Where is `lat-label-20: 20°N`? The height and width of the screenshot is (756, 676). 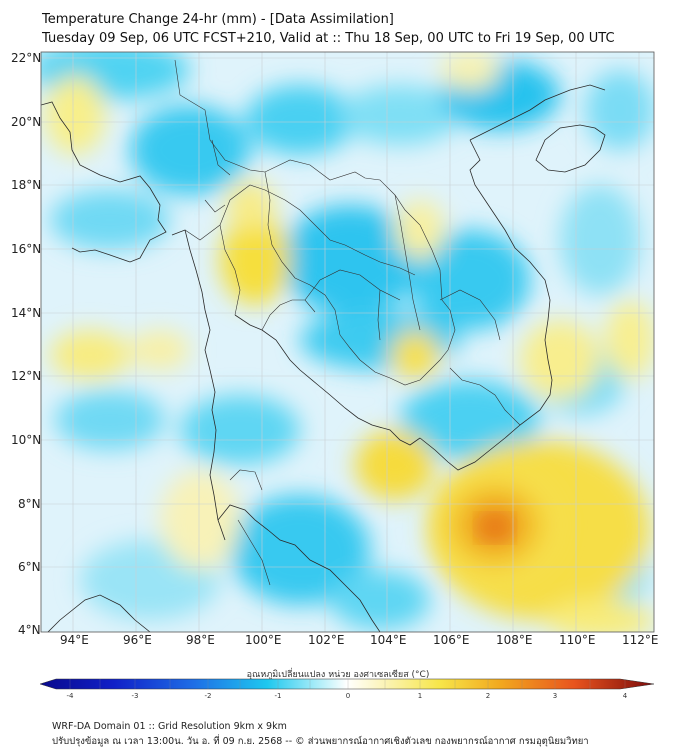 lat-label-20: 20°N is located at coordinates (26, 122).